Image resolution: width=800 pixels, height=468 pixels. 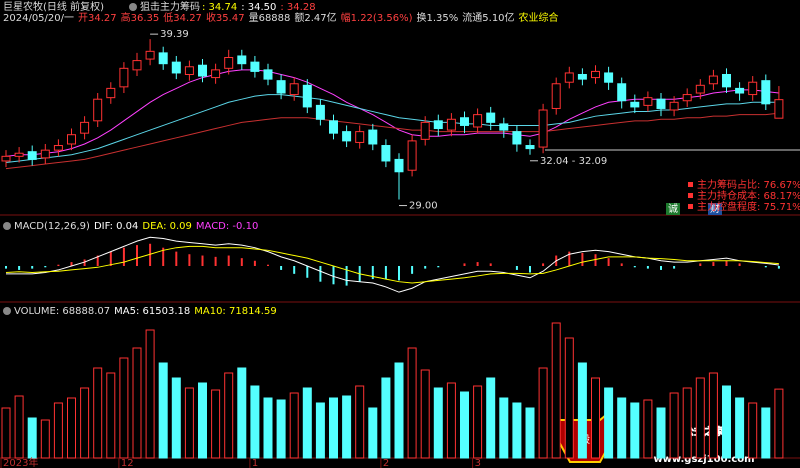 I want to click on volume-icon, so click(x=7, y=311).